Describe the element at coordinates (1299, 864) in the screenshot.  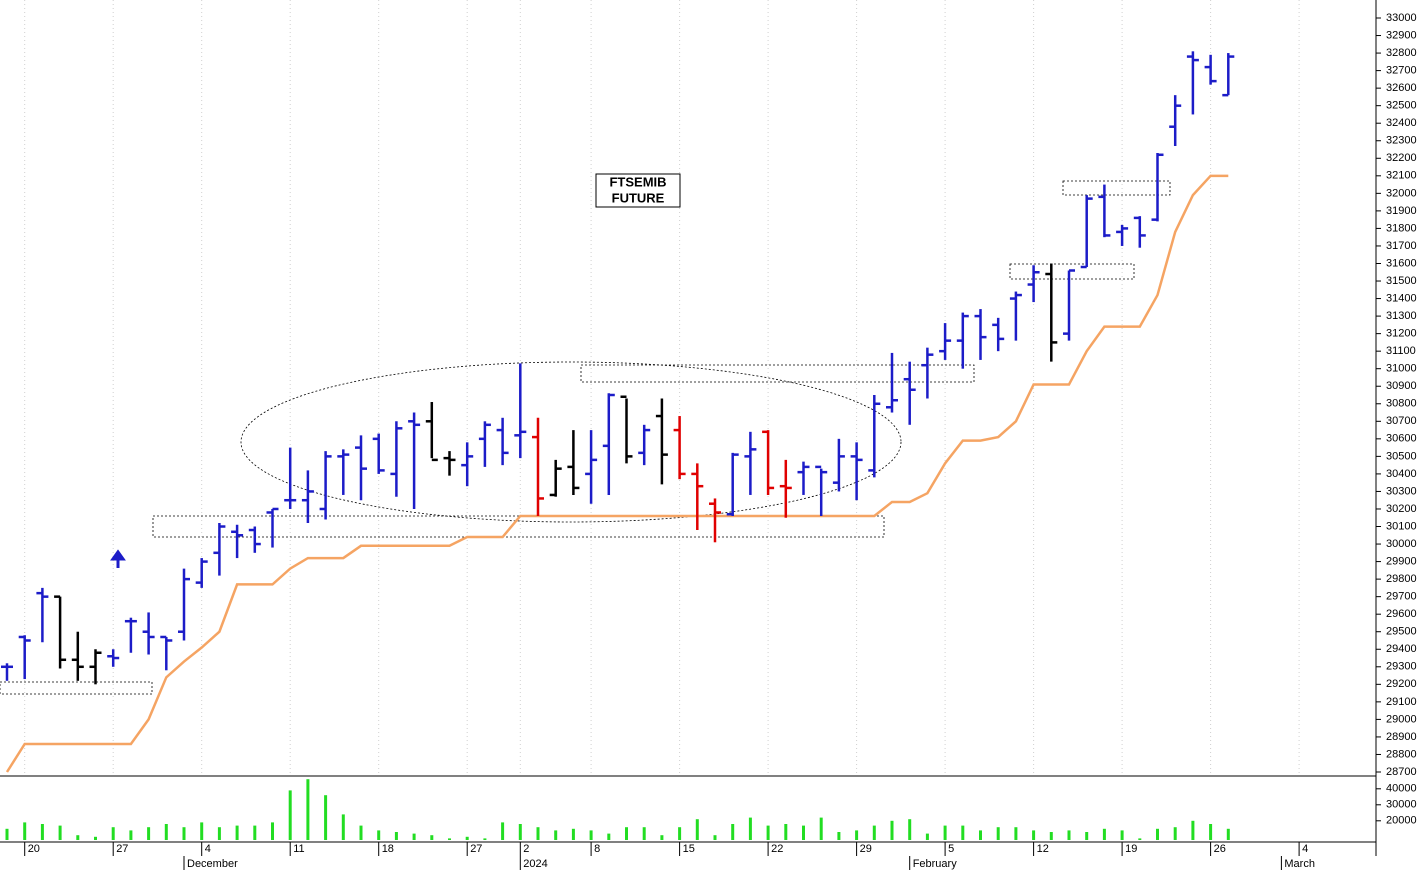
I see `month-label: March` at that location.